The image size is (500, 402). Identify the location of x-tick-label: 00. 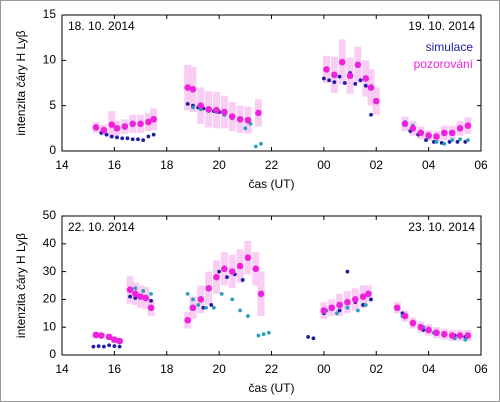
(324, 369).